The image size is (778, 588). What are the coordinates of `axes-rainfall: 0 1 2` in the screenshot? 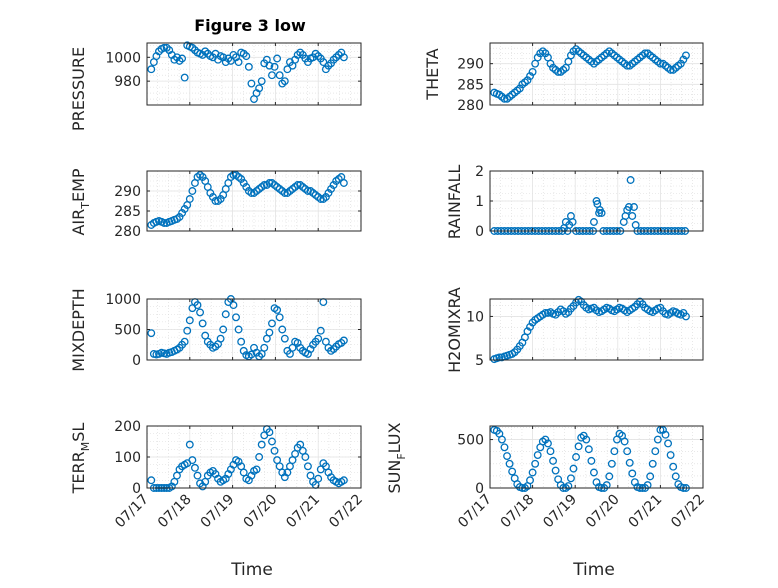 It's located at (589, 202).